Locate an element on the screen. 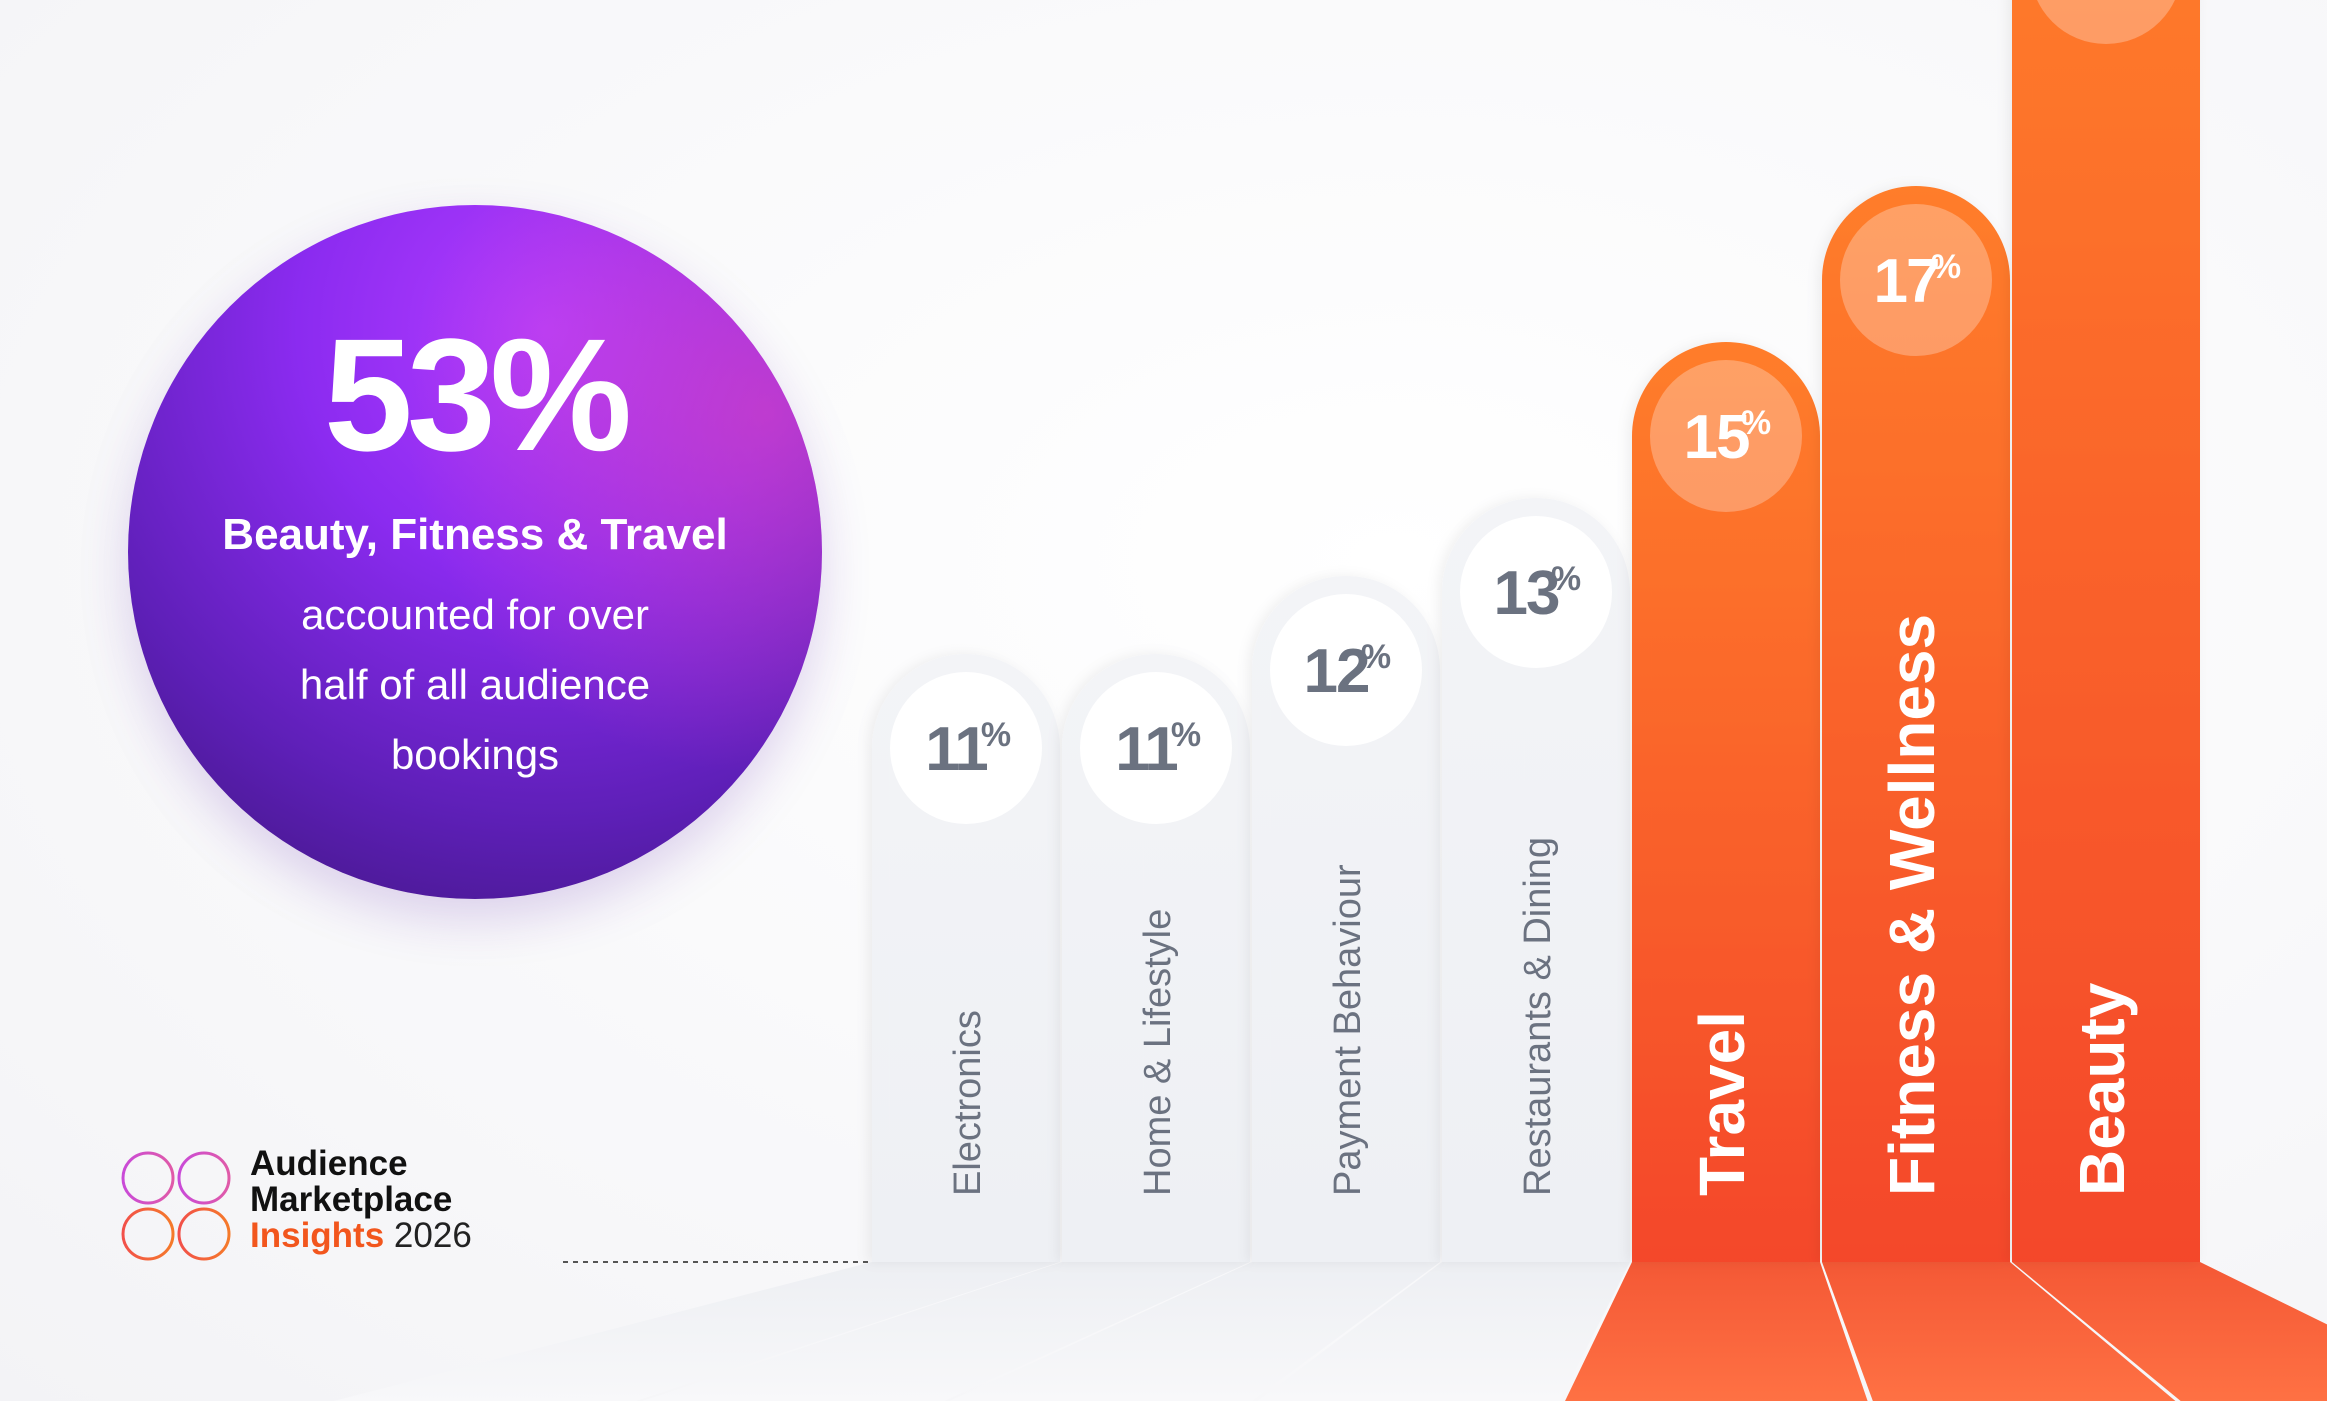 The height and width of the screenshot is (1401, 2327). bar-group: 11% Home & Lifestyle is located at coordinates (1156, 958).